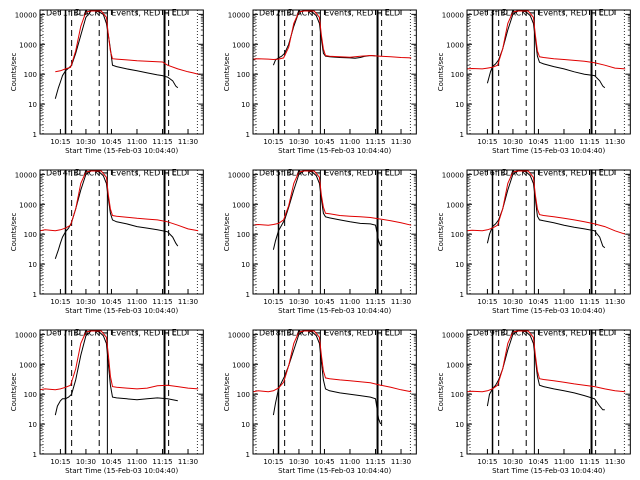  What do you see at coordinates (329, 173) in the screenshot?
I see `chart-title: Det 5f BLACK = Events, RED = LLD` at bounding box center [329, 173].